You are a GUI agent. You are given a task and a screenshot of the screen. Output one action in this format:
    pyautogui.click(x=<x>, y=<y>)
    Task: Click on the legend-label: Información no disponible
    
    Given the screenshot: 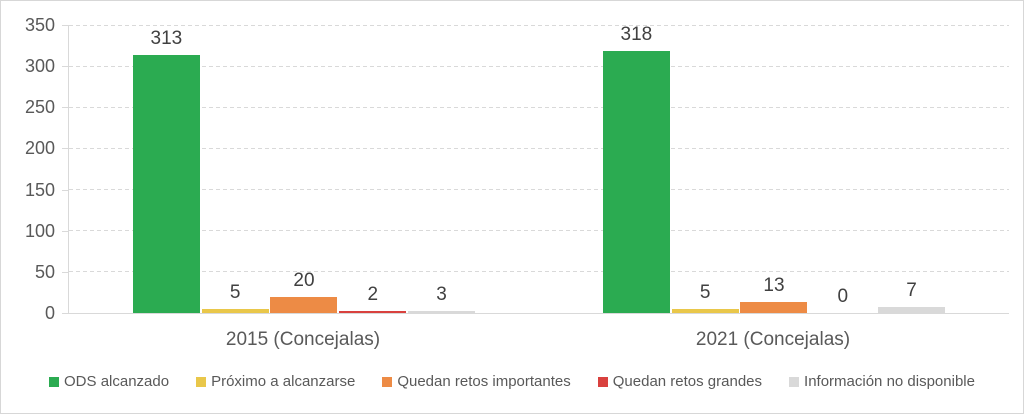 What is the action you would take?
    pyautogui.click(x=889, y=381)
    